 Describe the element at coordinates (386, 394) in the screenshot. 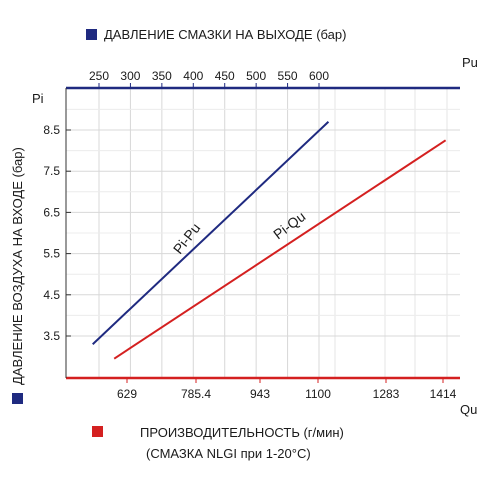

I see `bottom-tick-label: 1283` at that location.